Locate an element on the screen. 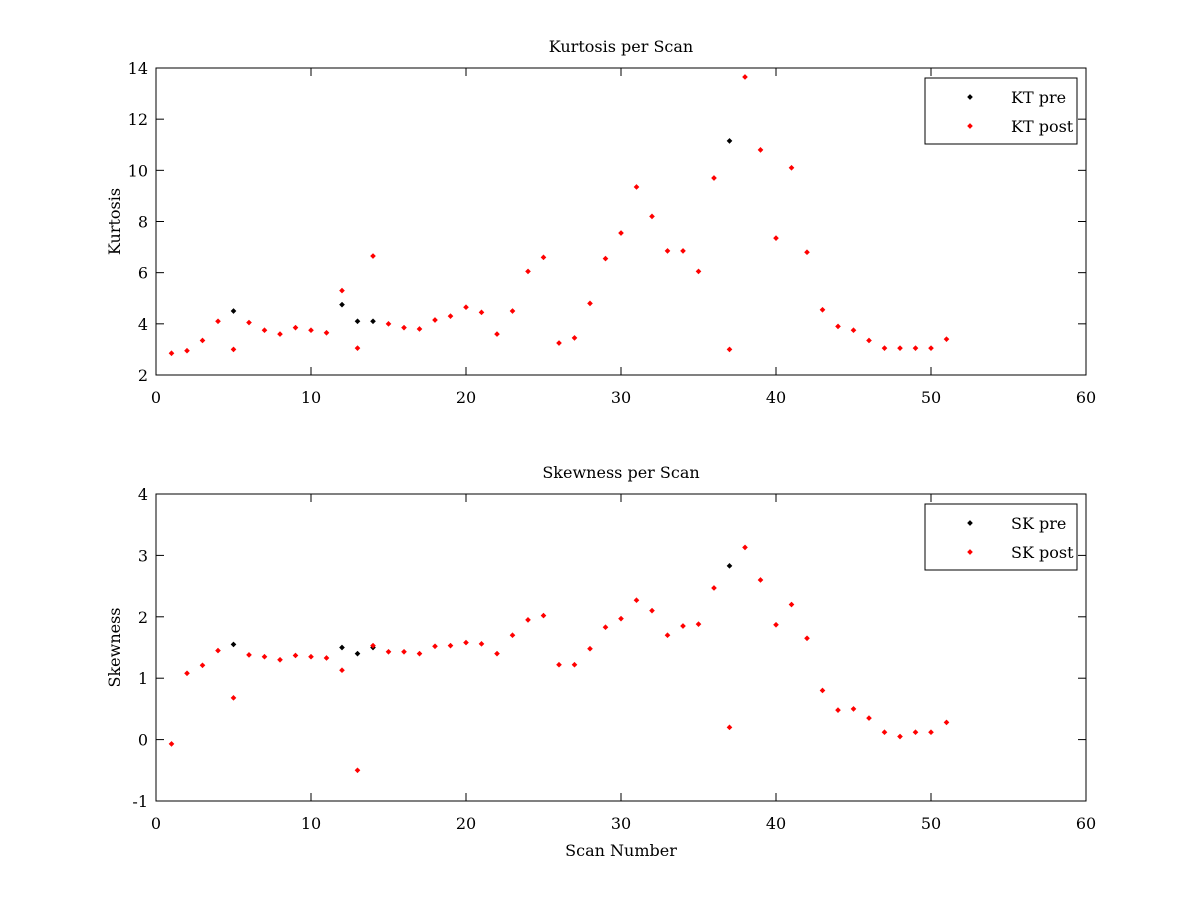 The width and height of the screenshot is (1200, 905). legend-label: KT pre is located at coordinates (1038, 97).